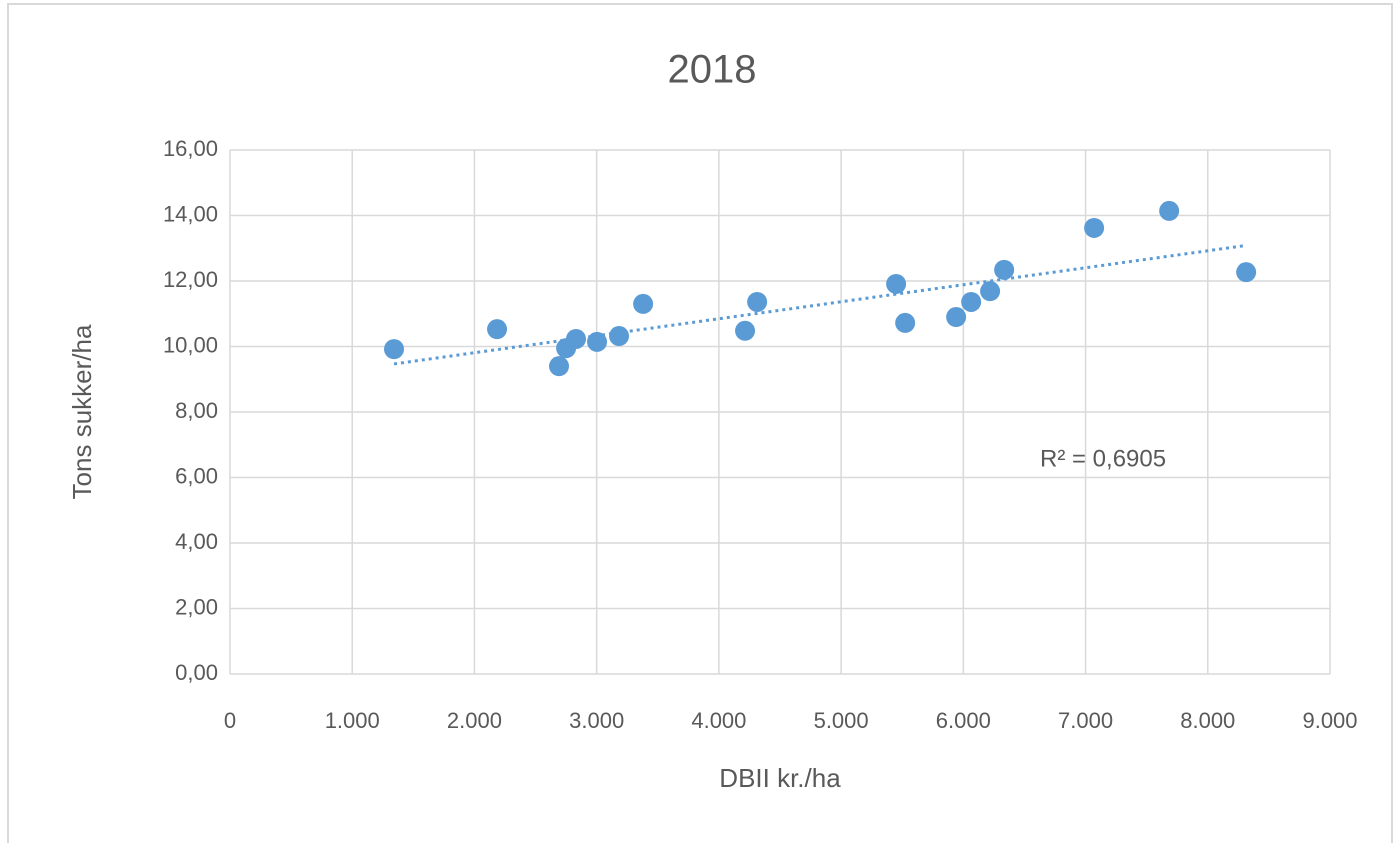 This screenshot has width=1395, height=843. What do you see at coordinates (963, 720) in the screenshot?
I see `x-tick-label: 6.000` at bounding box center [963, 720].